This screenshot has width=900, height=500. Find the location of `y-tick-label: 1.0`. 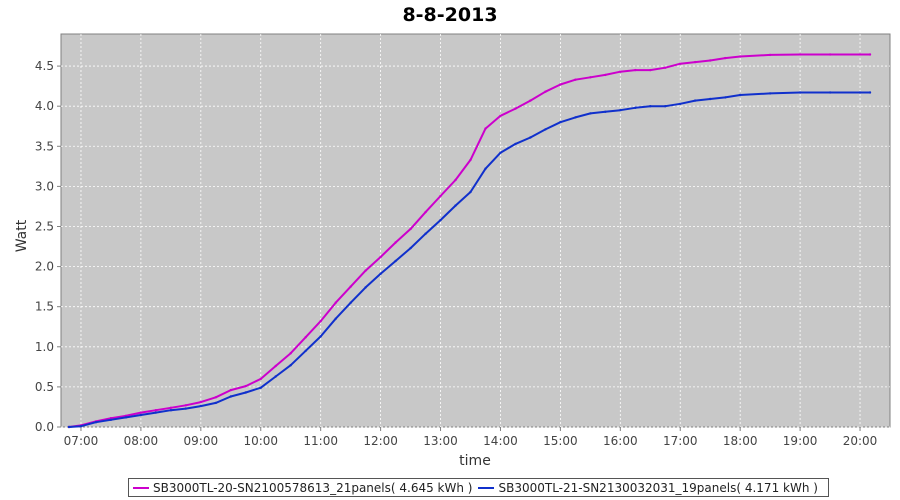

y-tick-label: 1.0 is located at coordinates (44, 347).